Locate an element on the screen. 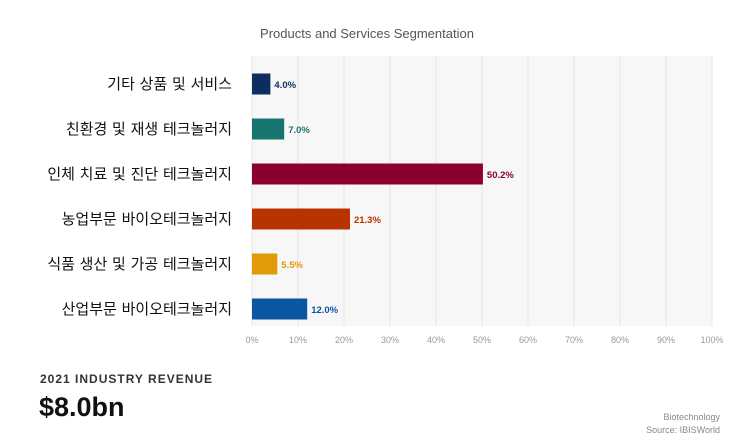 The height and width of the screenshot is (446, 734). value-label: 21.3% is located at coordinates (367, 220).